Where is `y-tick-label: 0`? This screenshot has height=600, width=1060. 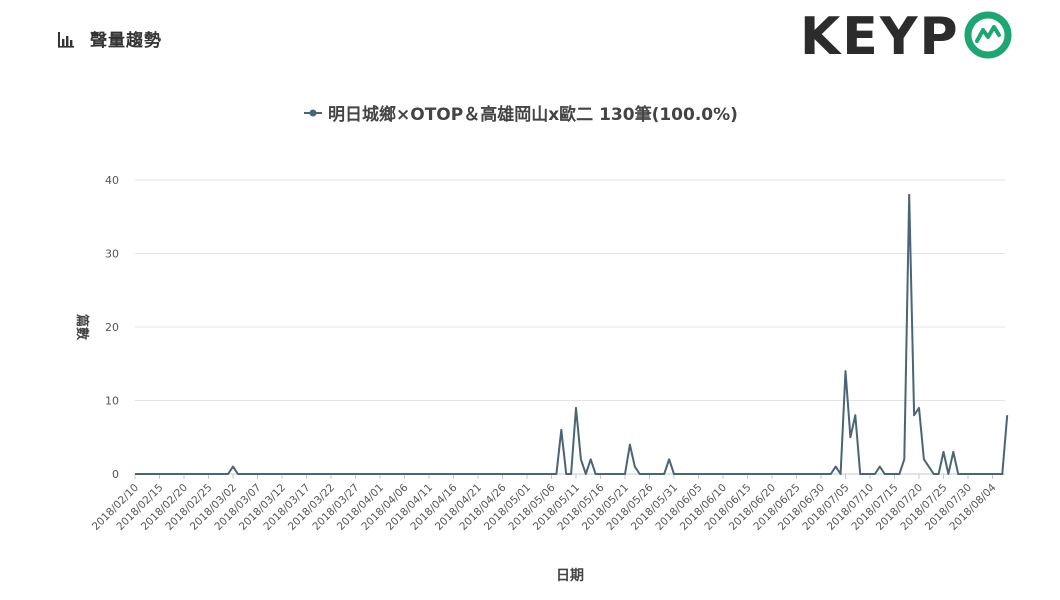 y-tick-label: 0 is located at coordinates (115, 474).